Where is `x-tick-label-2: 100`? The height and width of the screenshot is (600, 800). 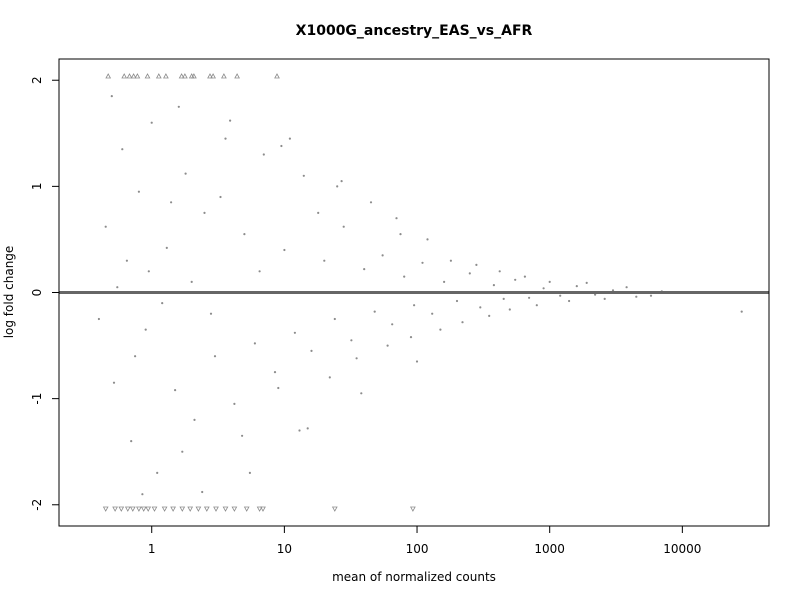 x-tick-label-2: 100 is located at coordinates (417, 549).